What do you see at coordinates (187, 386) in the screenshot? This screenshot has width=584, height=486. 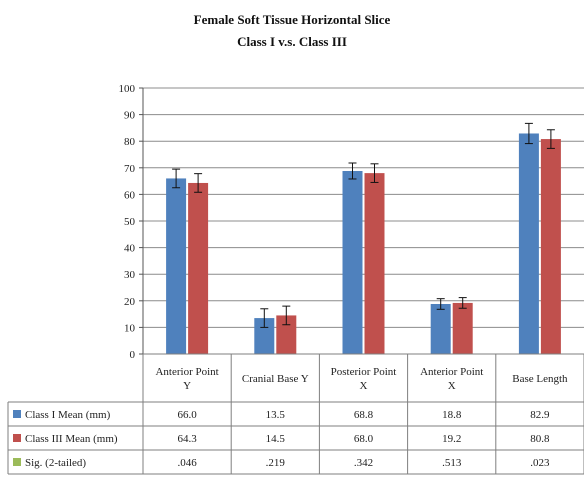 I see `x-category-label: Y` at bounding box center [187, 386].